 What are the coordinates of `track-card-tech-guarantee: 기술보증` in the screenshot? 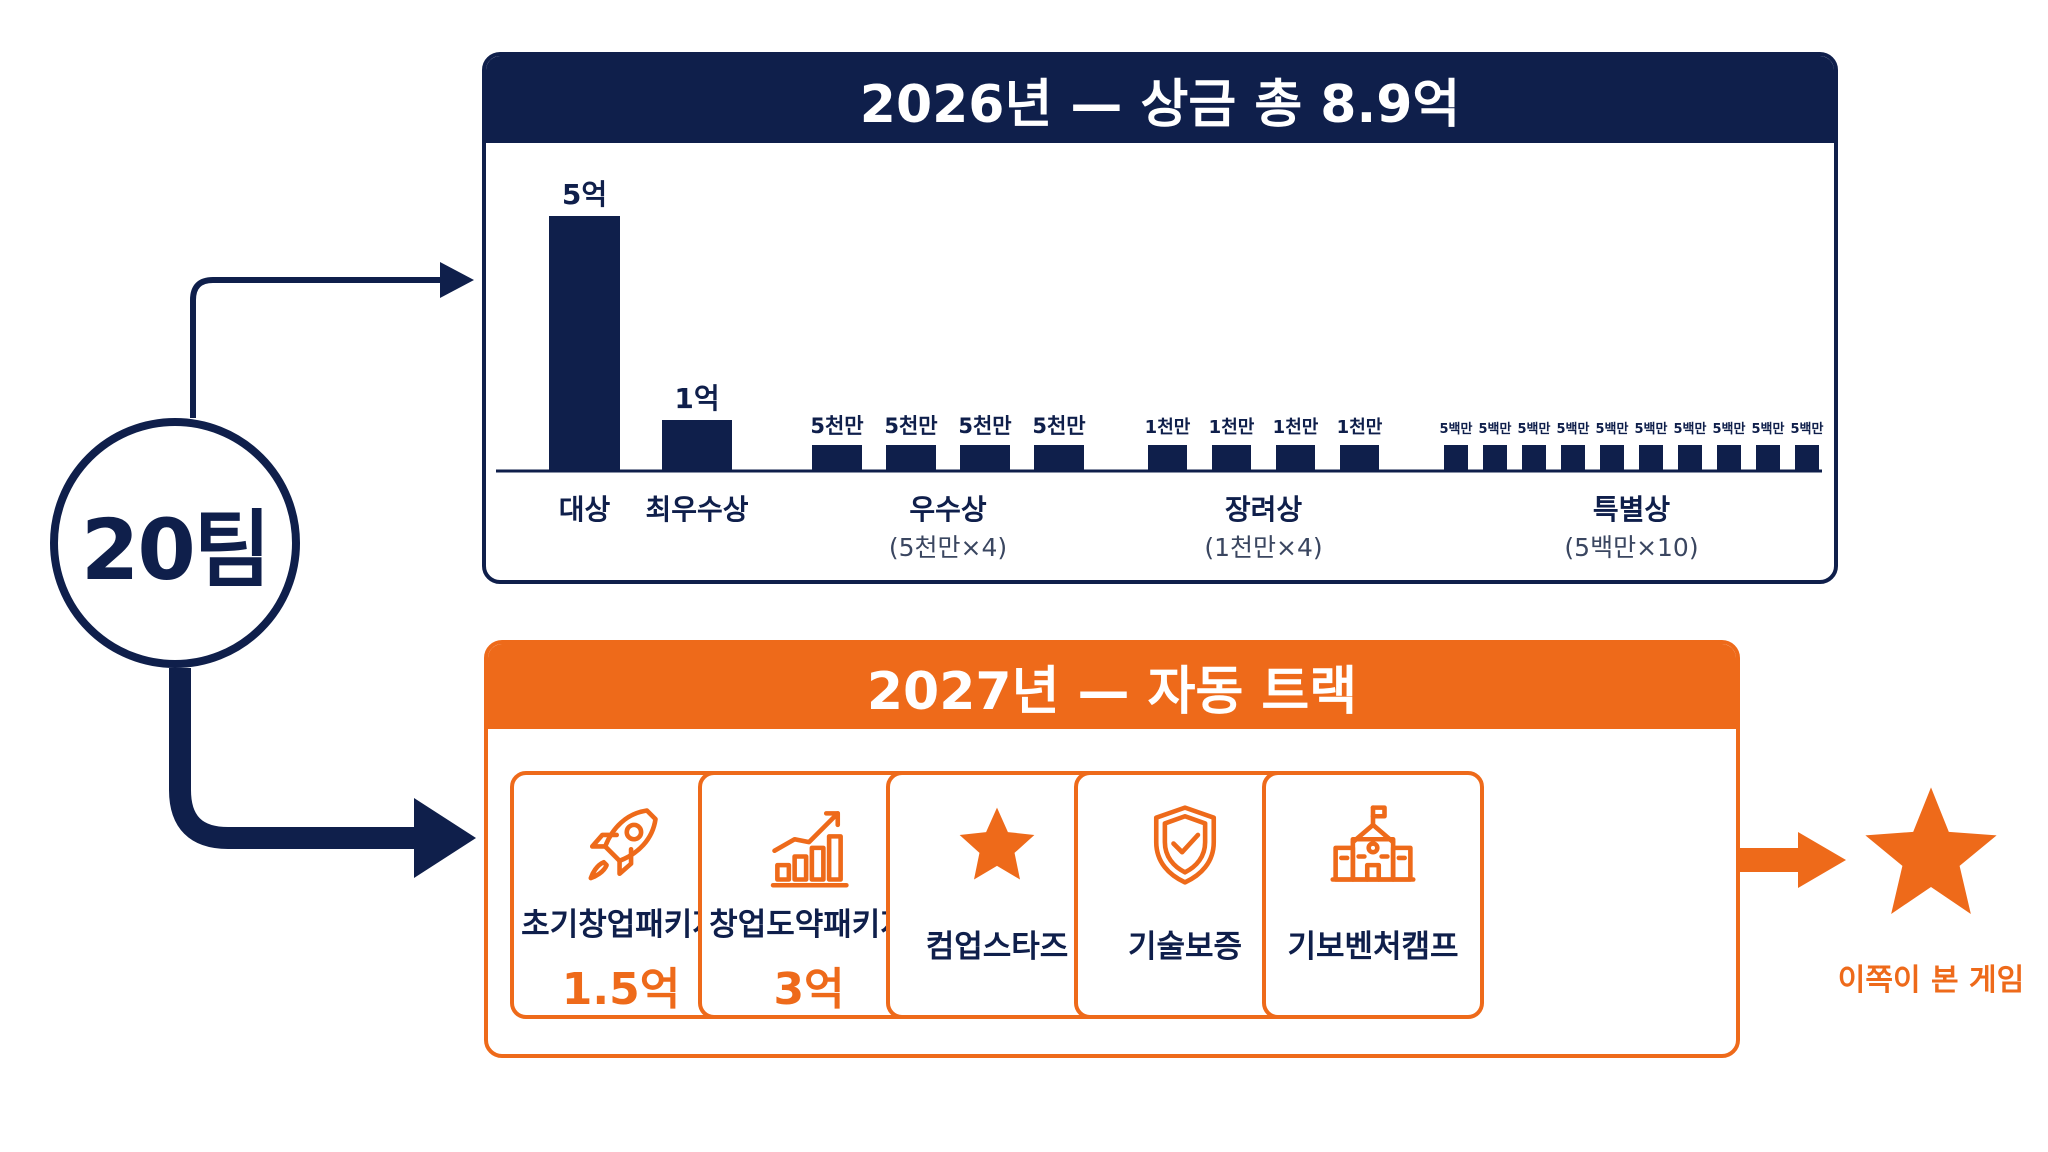 It's located at (1185, 895).